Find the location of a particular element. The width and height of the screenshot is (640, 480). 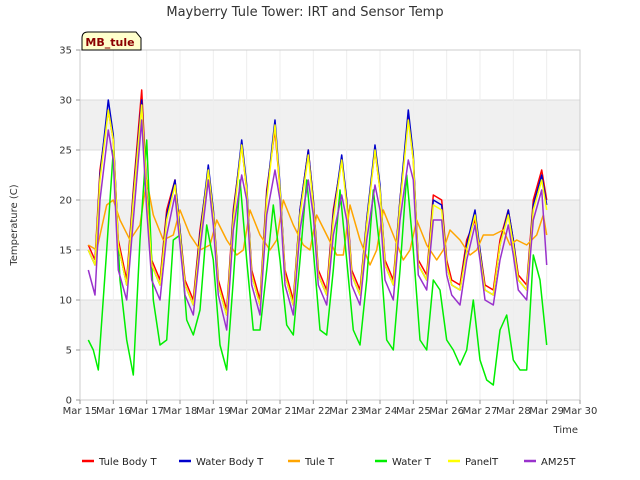

legend-item: Water T is located at coordinates (403, 462).